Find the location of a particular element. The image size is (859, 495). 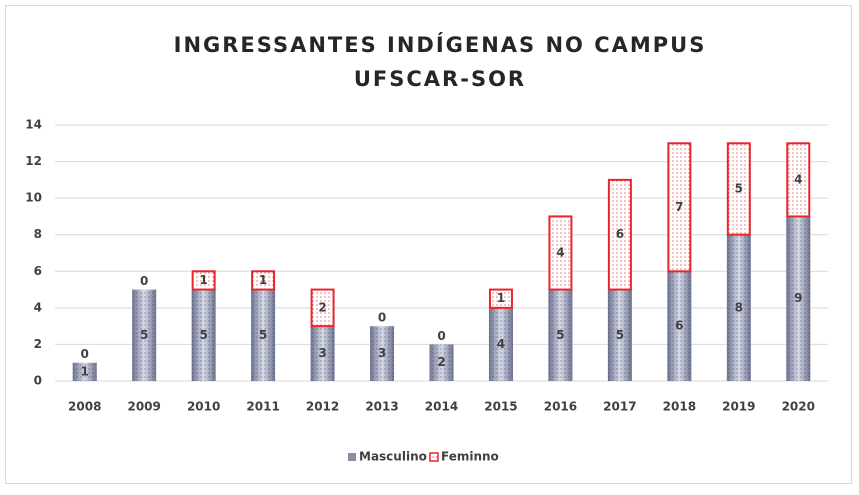

data-label: 9 is located at coordinates (798, 298).